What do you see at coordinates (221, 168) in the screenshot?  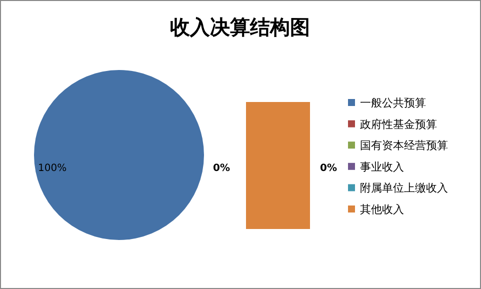 I see `annotation: 0%` at bounding box center [221, 168].